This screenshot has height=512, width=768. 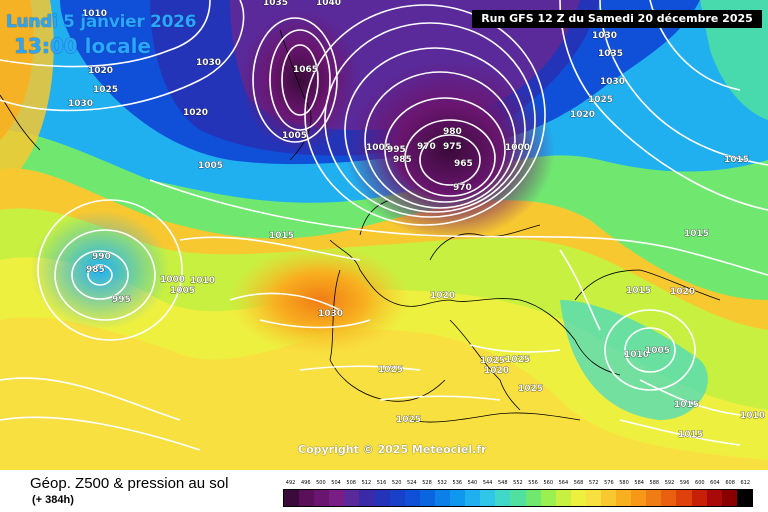 What do you see at coordinates (129, 483) in the screenshot?
I see `legend-title: Géop. Z500 & pression au sol` at bounding box center [129, 483].